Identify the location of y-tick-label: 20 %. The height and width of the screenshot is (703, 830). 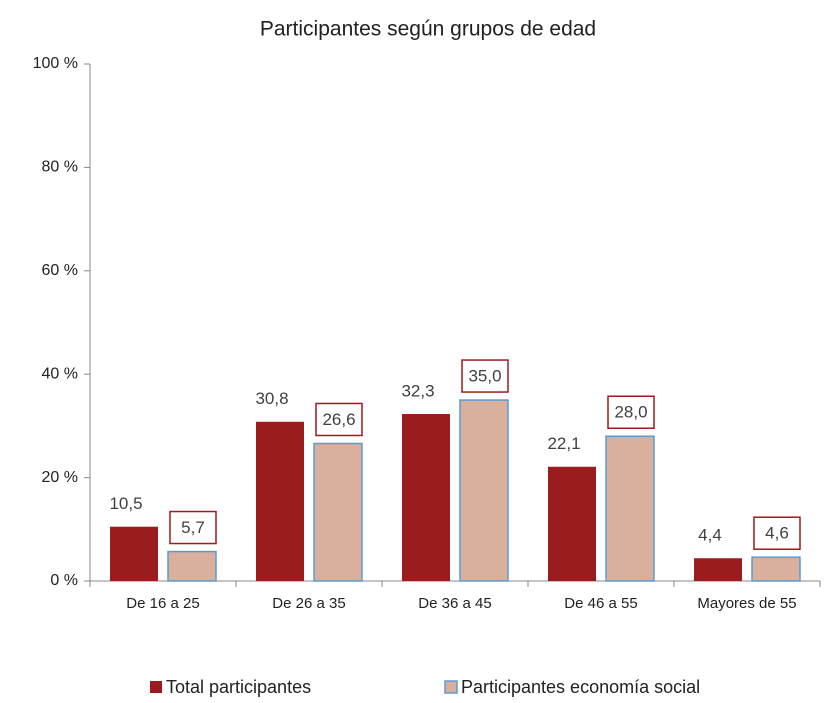
(60, 477).